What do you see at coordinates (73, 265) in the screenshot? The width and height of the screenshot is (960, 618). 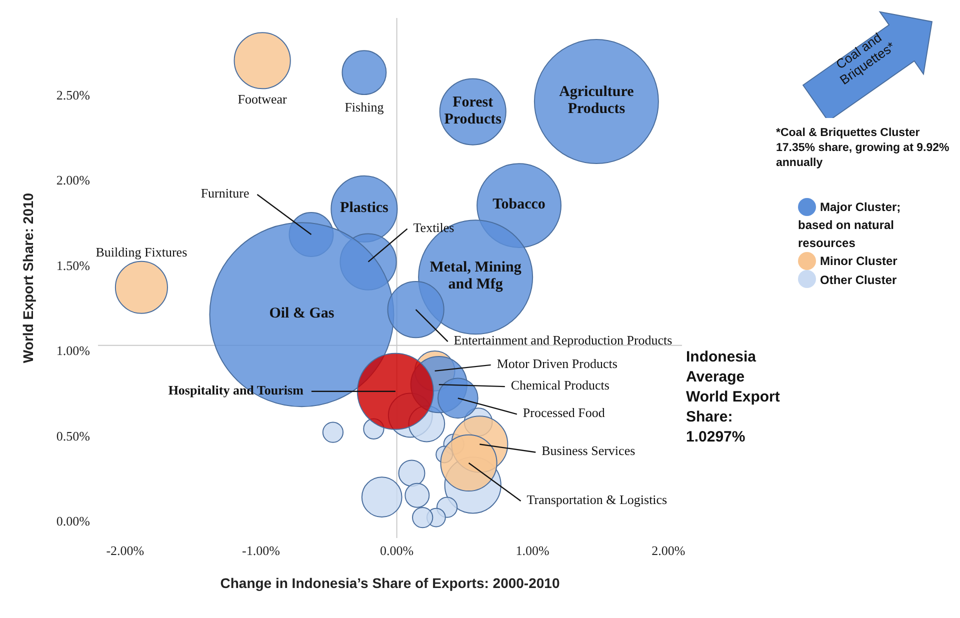 I see `y-tick-label: 1.50%` at bounding box center [73, 265].